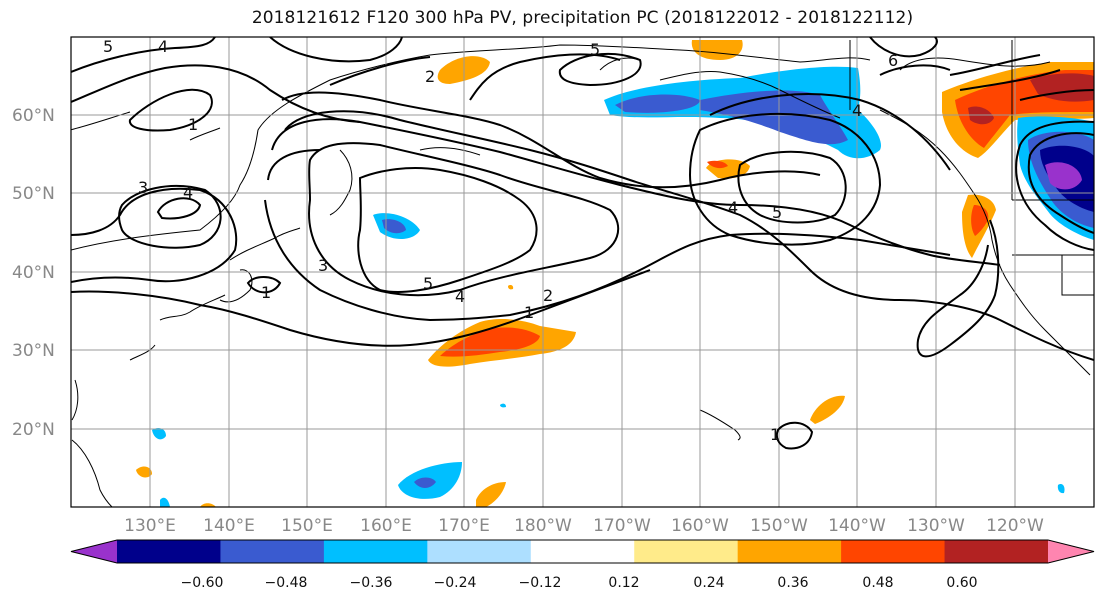 Image resolution: width=1105 pixels, height=601 pixels. I want to click on lon-label: 170°W, so click(622, 526).